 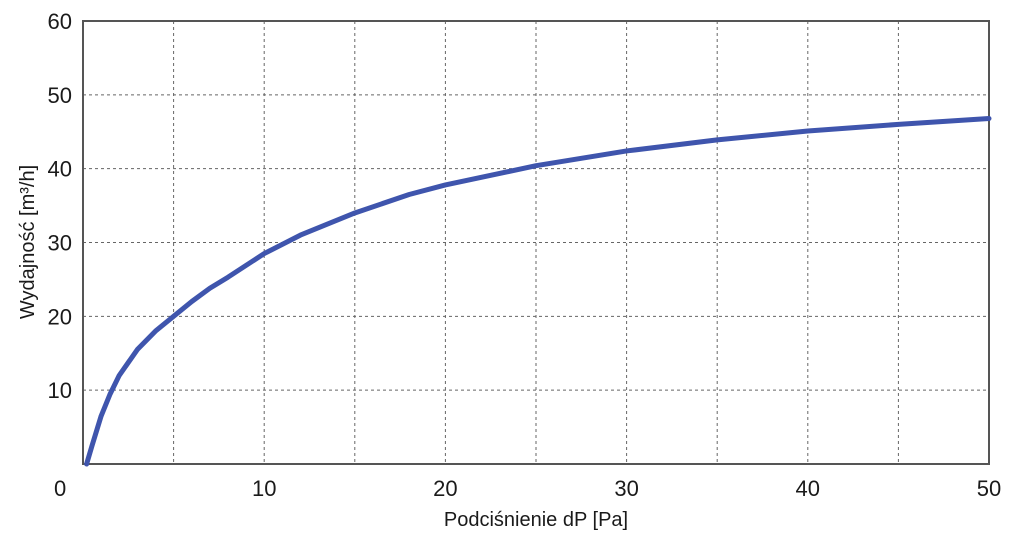 What do you see at coordinates (60, 390) in the screenshot?
I see `y-tick-label: 10` at bounding box center [60, 390].